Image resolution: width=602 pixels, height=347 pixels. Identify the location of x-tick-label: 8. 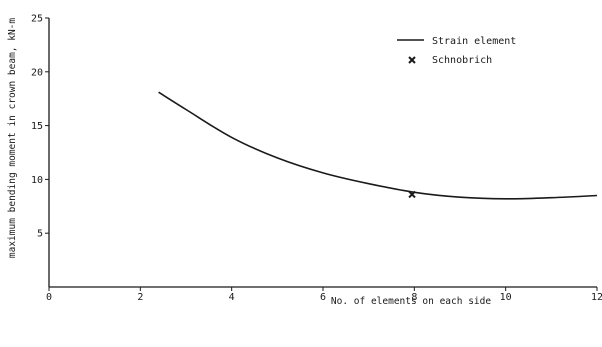
(414, 297).